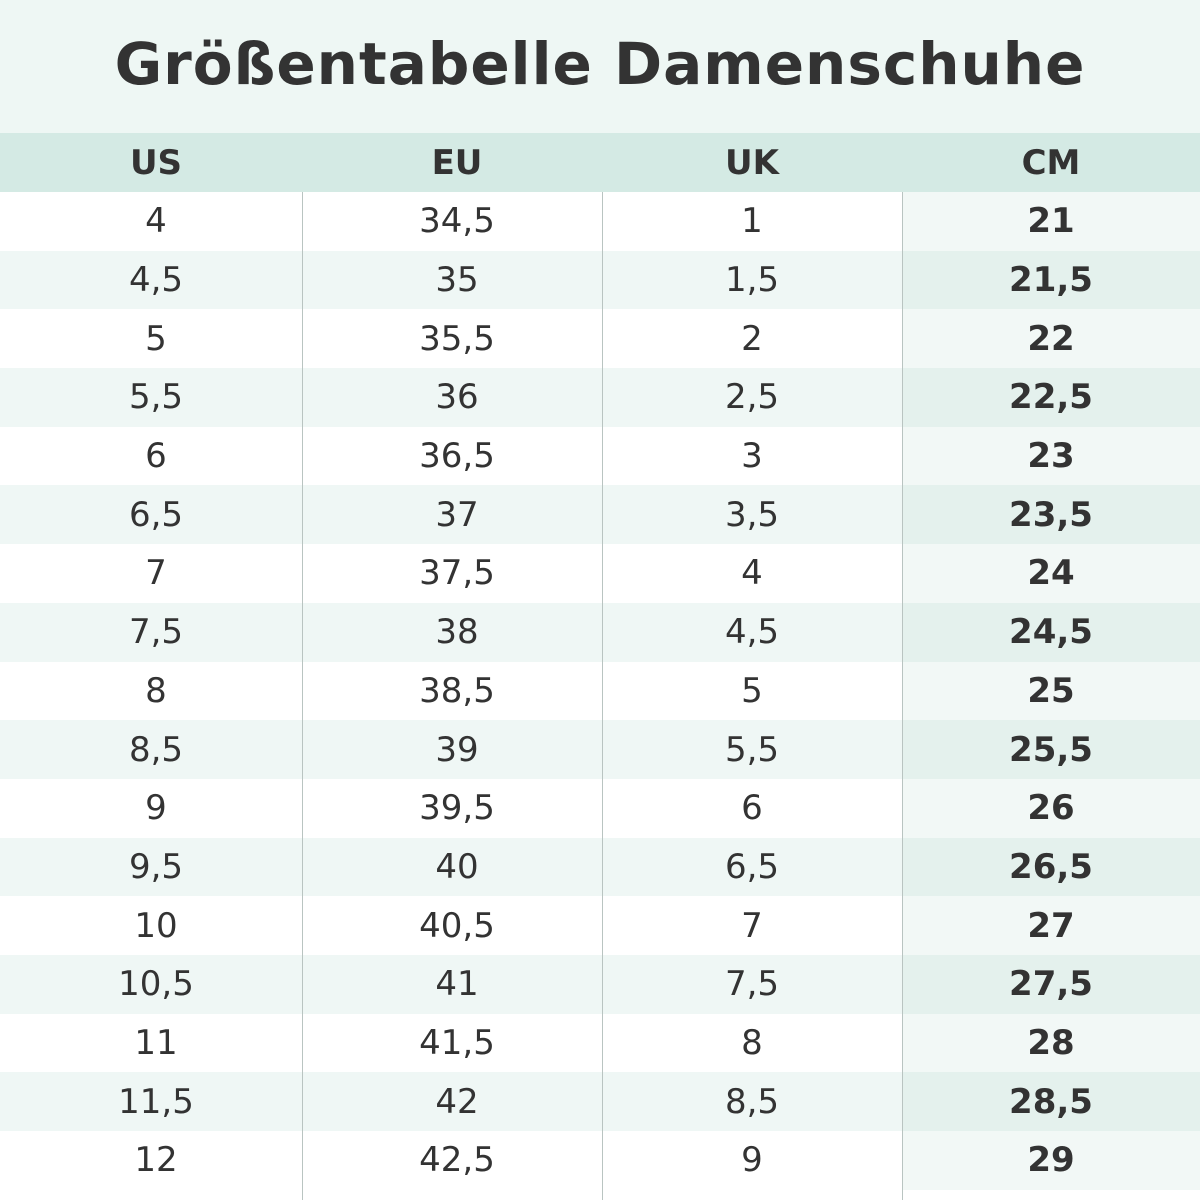 Image resolution: width=1200 pixels, height=1200 pixels. What do you see at coordinates (600, 162) in the screenshot?
I see `table-header: US EU UK CM` at bounding box center [600, 162].